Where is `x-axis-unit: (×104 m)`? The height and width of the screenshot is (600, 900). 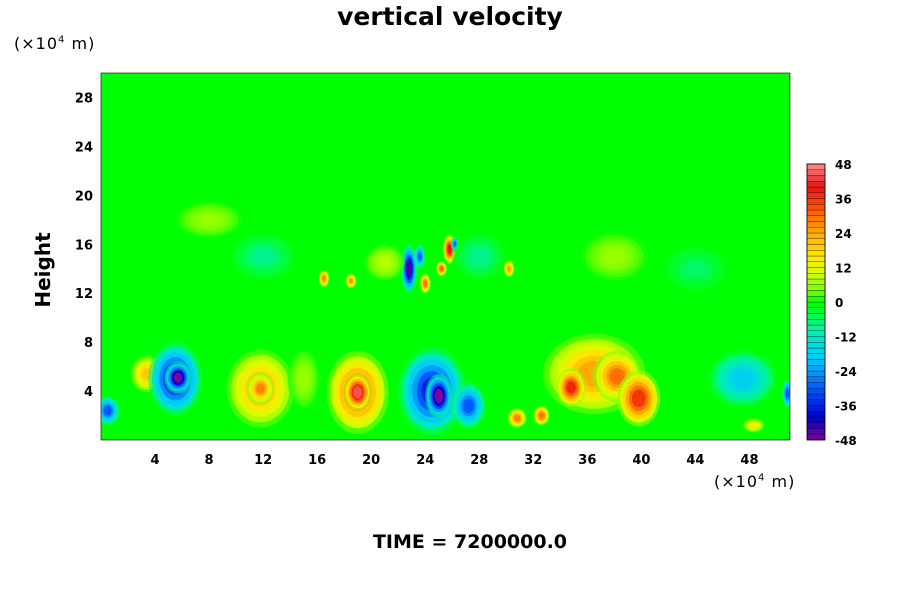 x-axis-unit: (×104 m) is located at coordinates (754, 481).